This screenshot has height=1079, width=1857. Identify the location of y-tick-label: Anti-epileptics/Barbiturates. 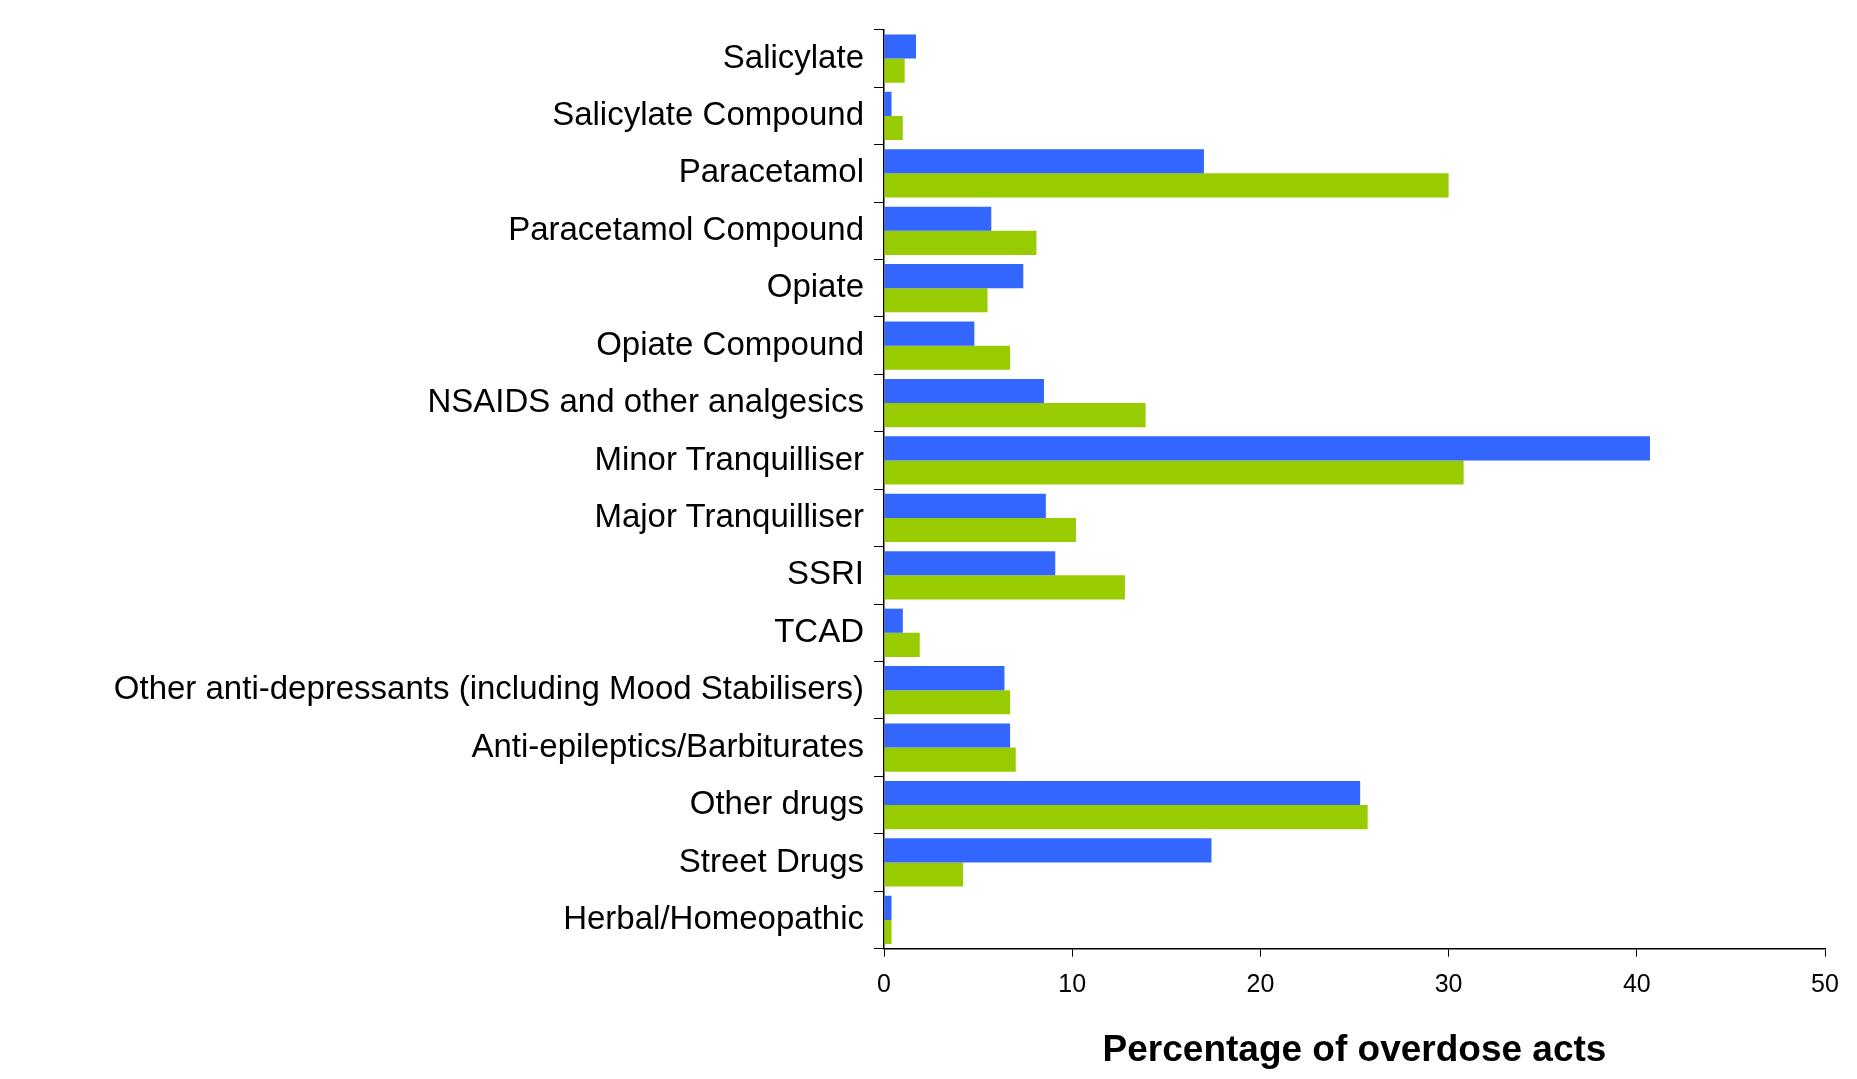
(667, 745).